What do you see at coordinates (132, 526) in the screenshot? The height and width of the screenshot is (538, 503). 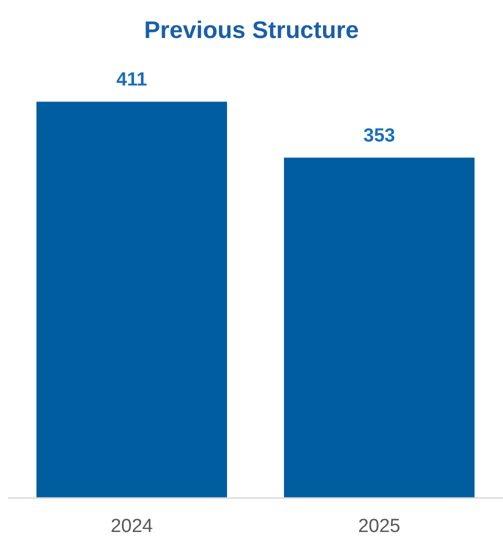 I see `x-tick-label: 2024` at bounding box center [132, 526].